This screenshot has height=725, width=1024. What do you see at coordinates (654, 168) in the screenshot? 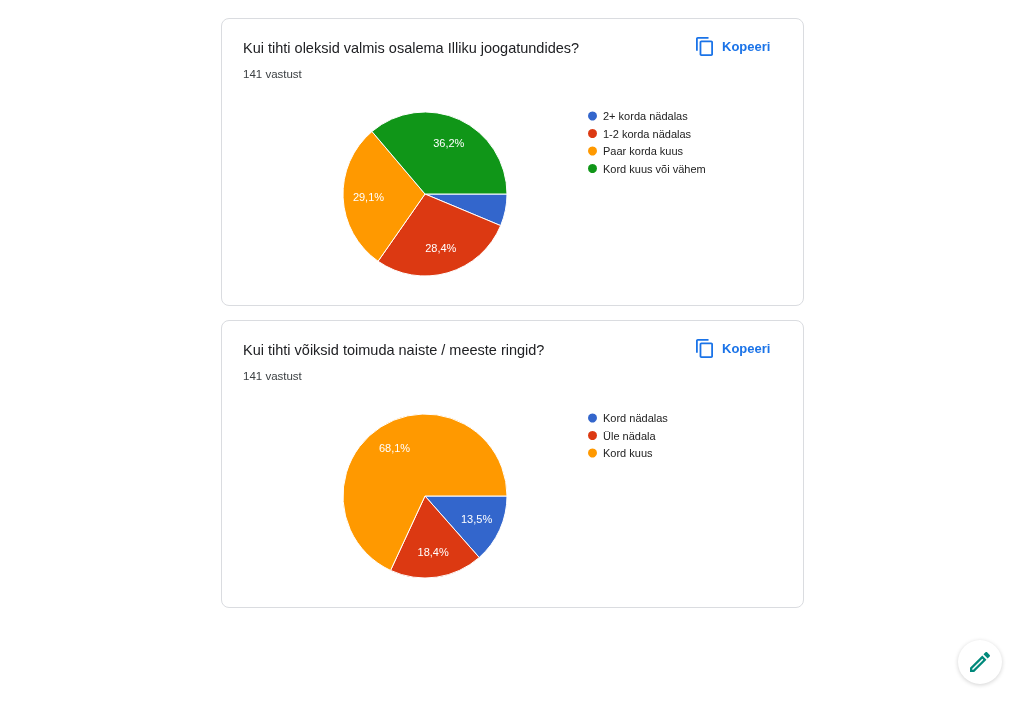
I see `legend-label: Kord kuus või vähem` at bounding box center [654, 168].